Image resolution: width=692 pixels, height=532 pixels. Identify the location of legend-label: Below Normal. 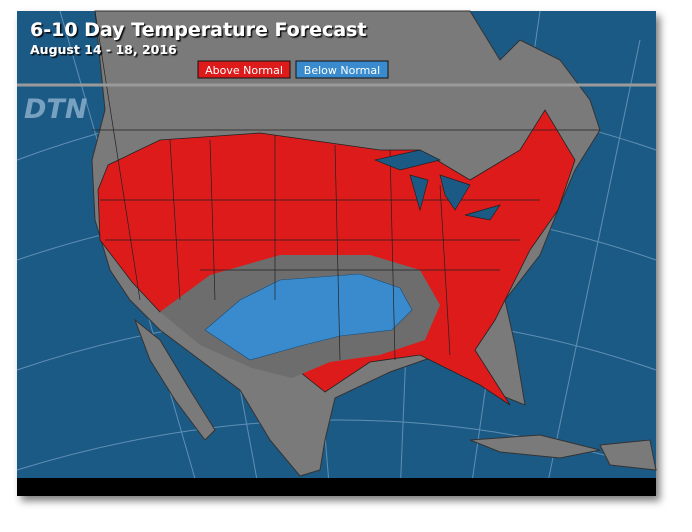
(342, 70).